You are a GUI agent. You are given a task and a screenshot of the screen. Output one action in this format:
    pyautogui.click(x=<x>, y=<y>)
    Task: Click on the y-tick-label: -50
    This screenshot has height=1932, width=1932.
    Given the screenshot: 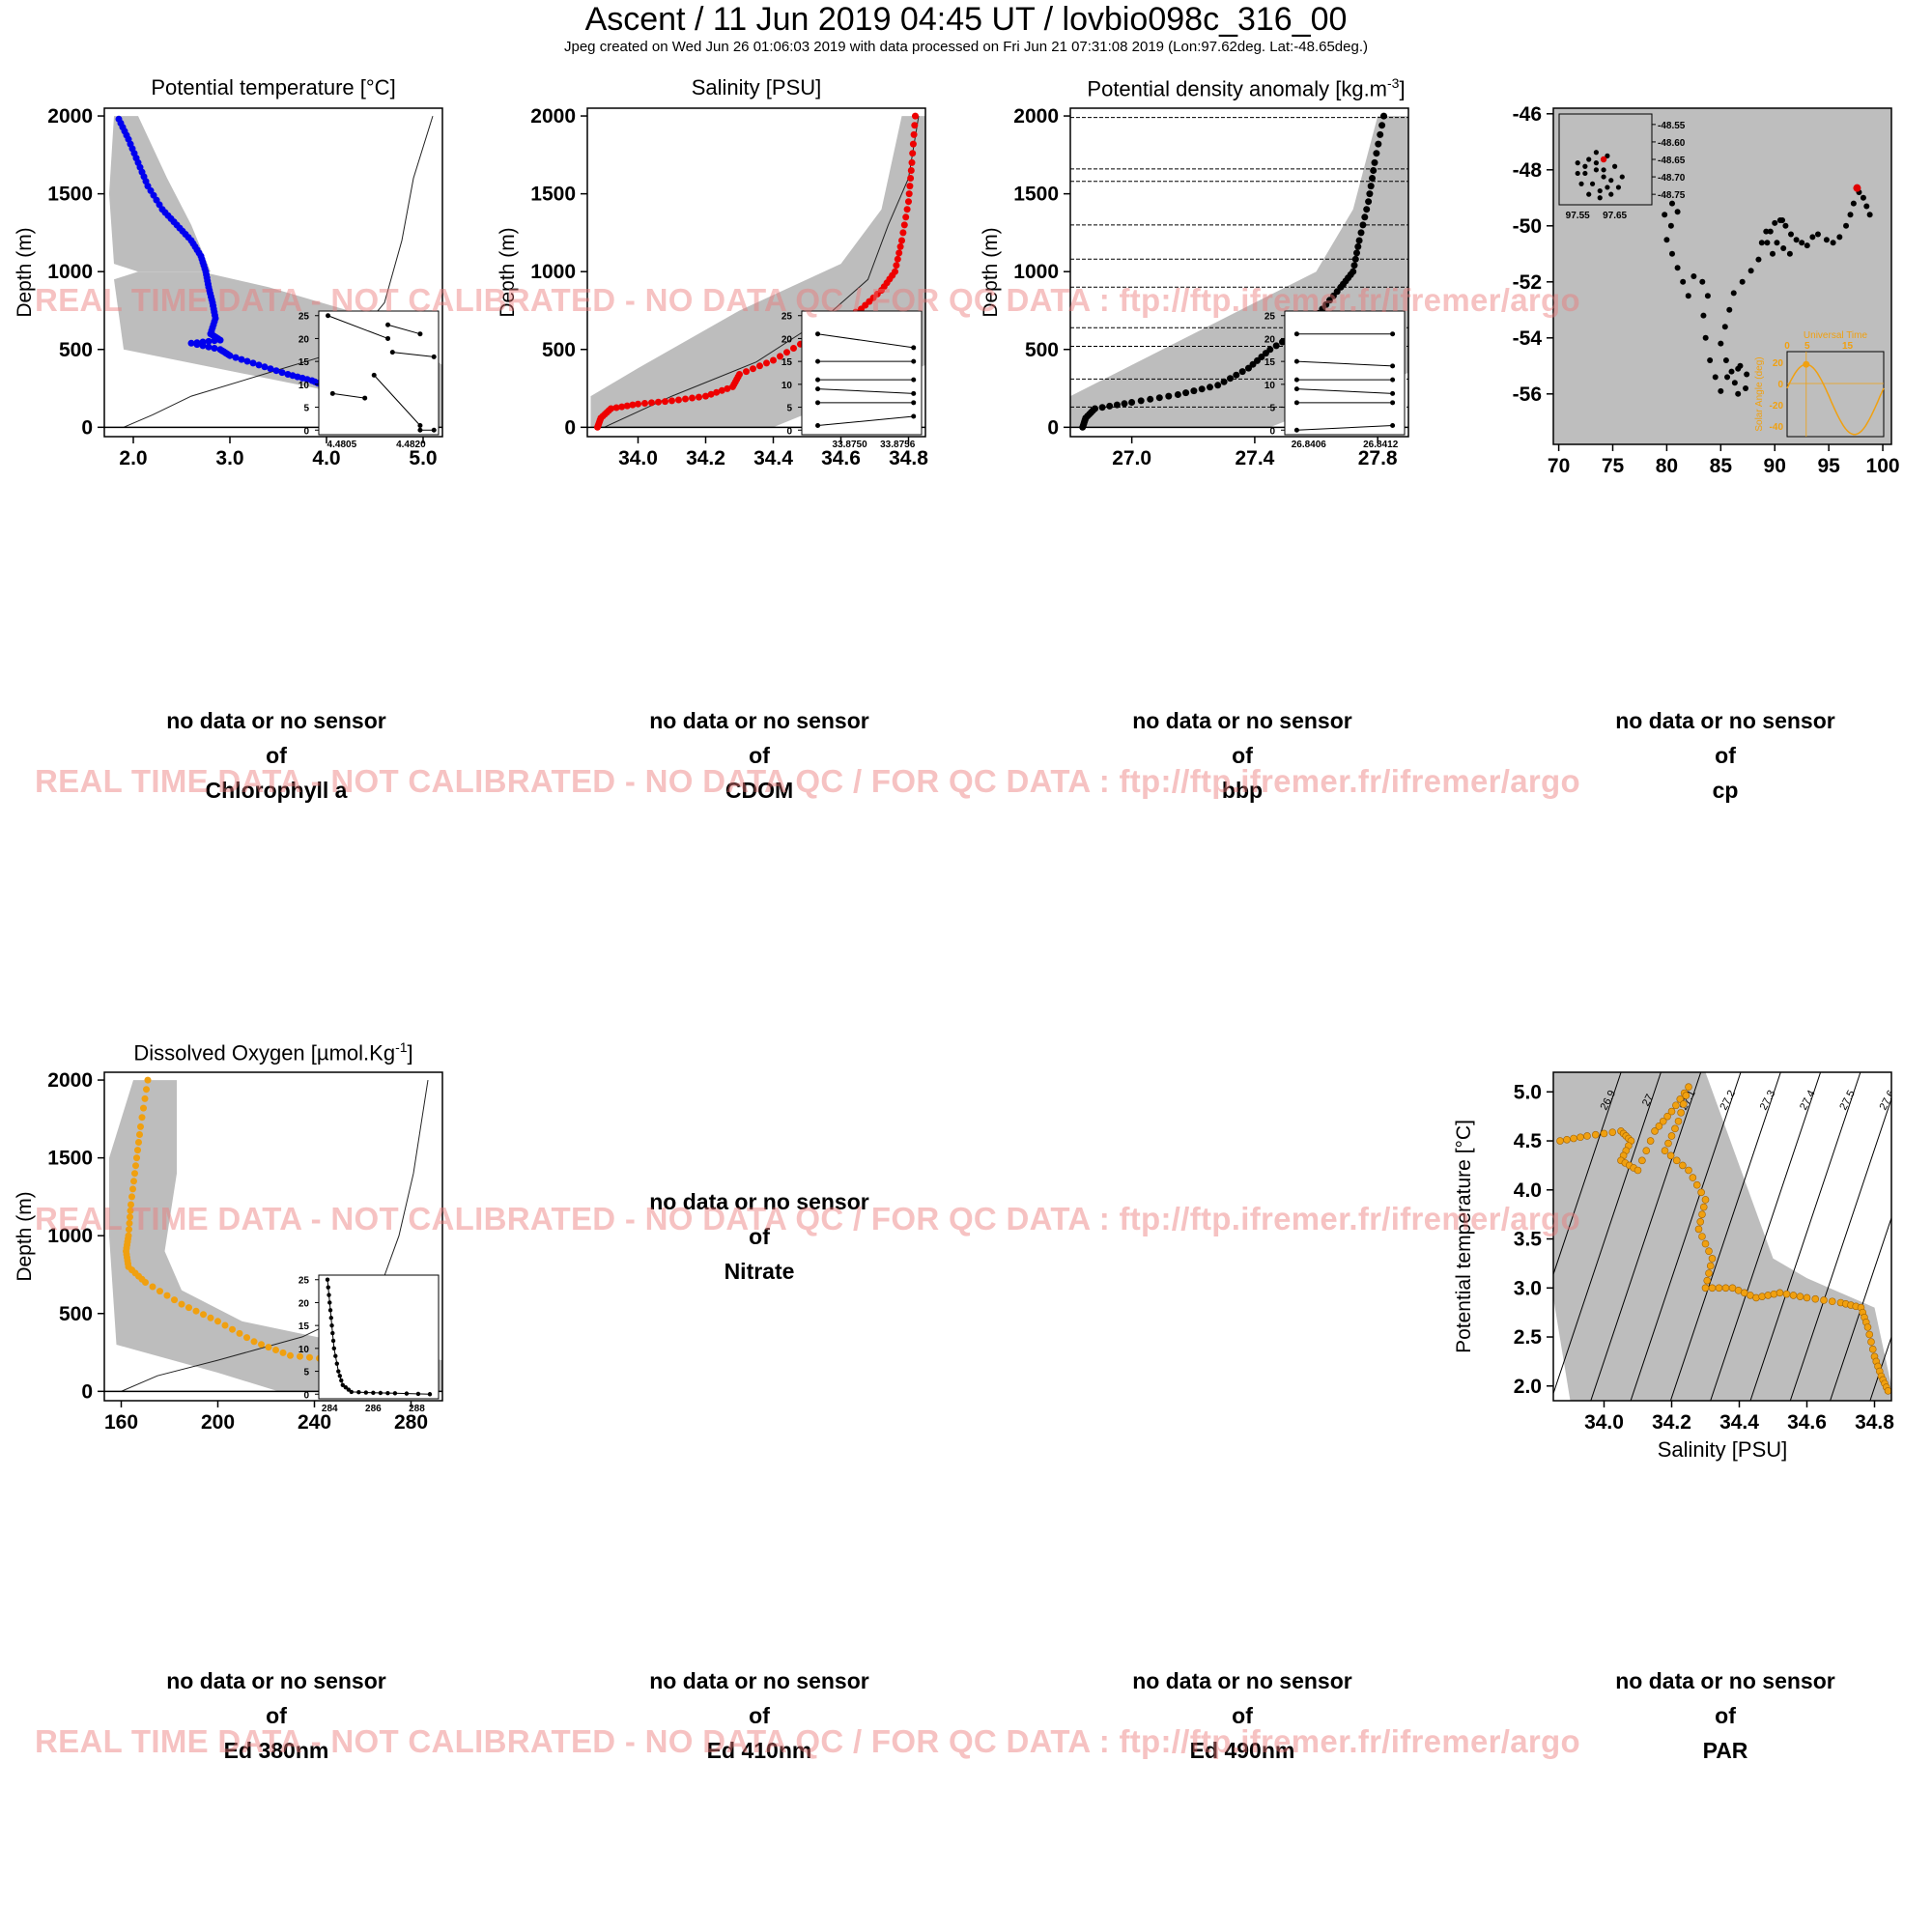 What is the action you would take?
    pyautogui.click(x=1527, y=226)
    